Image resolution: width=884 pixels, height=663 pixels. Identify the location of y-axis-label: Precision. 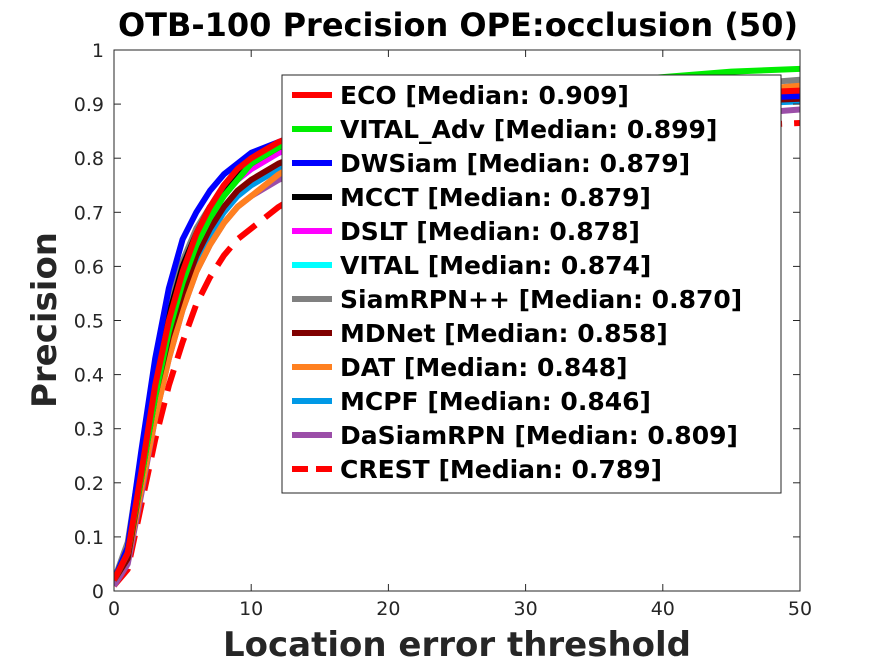
(45, 320).